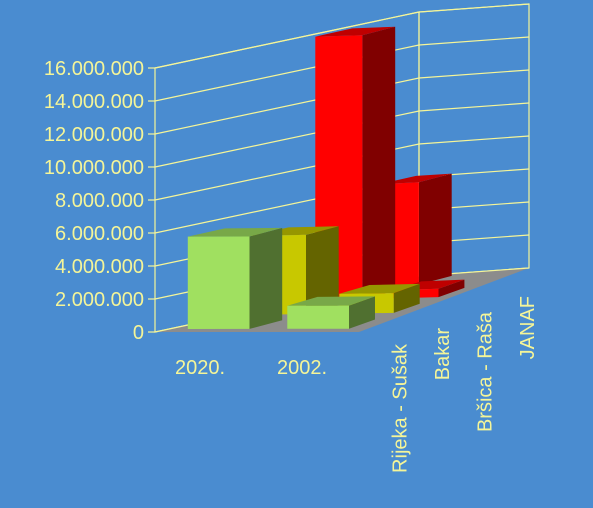  Describe the element at coordinates (99, 300) in the screenshot. I see `y-tick-label: 2.000.000` at that location.